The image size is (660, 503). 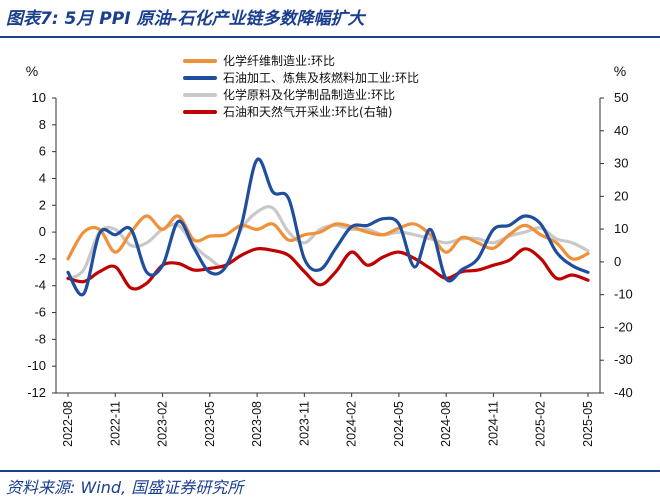 What do you see at coordinates (623, 326) in the screenshot?
I see `right-axis-tick-label: -20` at bounding box center [623, 326].